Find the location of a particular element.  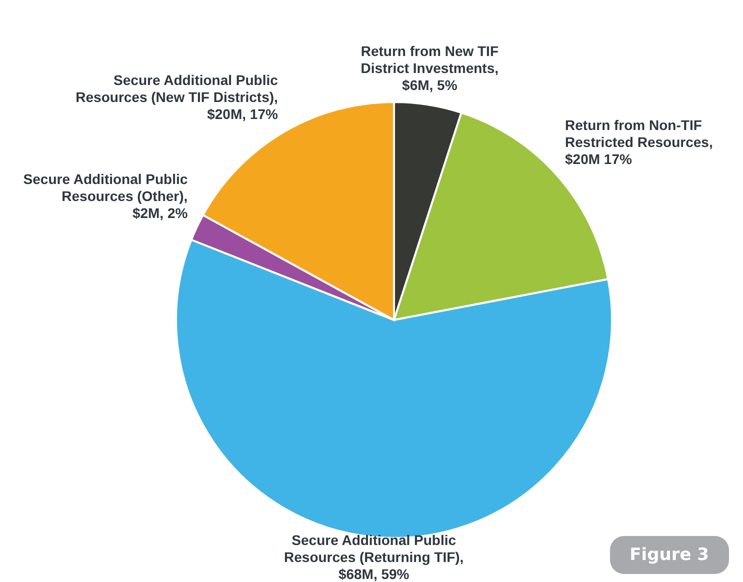

slice-label: Secure Additional Public Resources (Other), $2M, 2% is located at coordinates (105, 195).